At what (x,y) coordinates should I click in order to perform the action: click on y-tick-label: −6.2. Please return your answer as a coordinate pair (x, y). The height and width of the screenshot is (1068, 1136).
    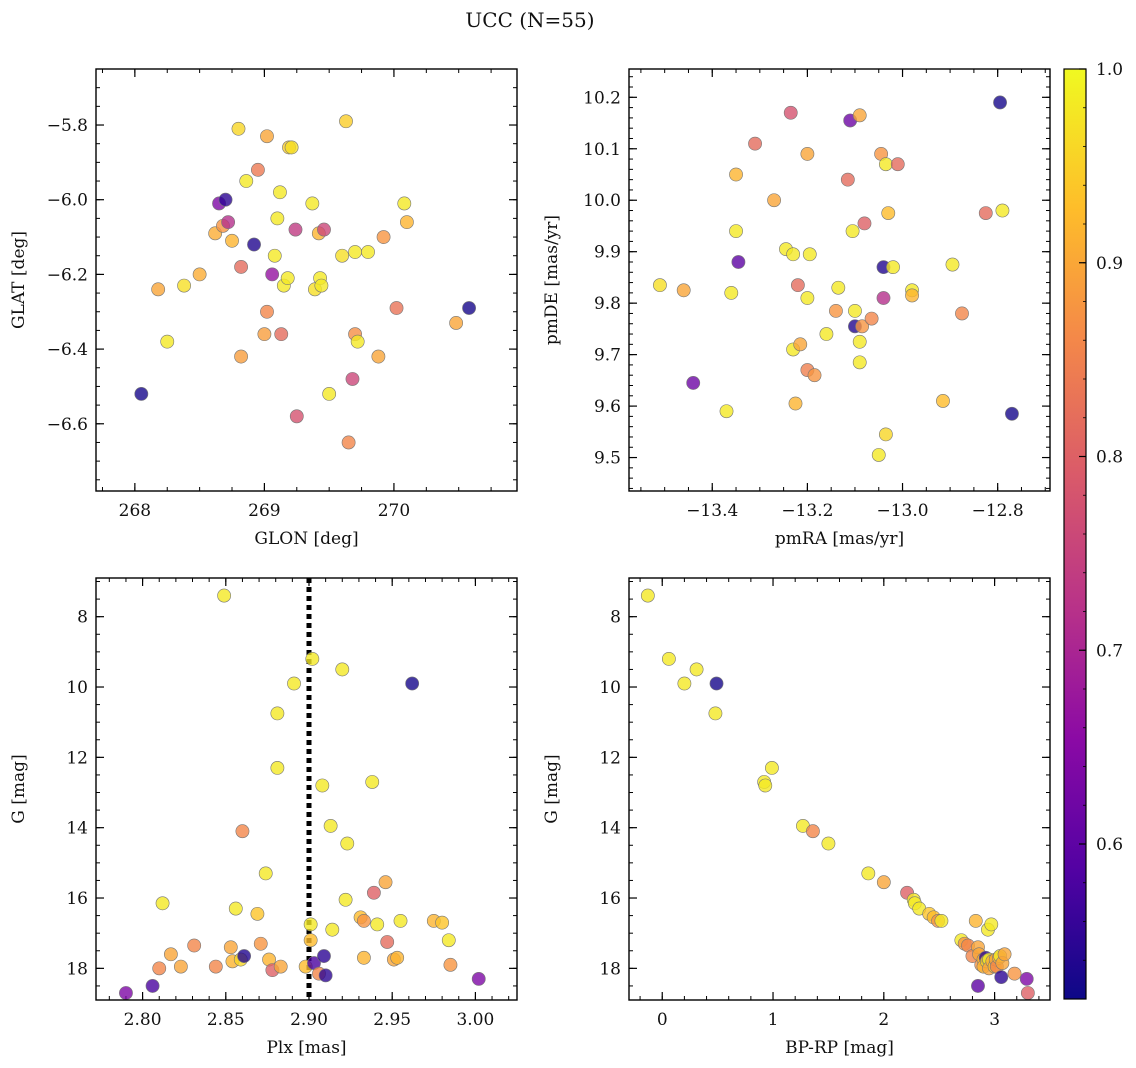
    Looking at the image, I should click on (67, 275).